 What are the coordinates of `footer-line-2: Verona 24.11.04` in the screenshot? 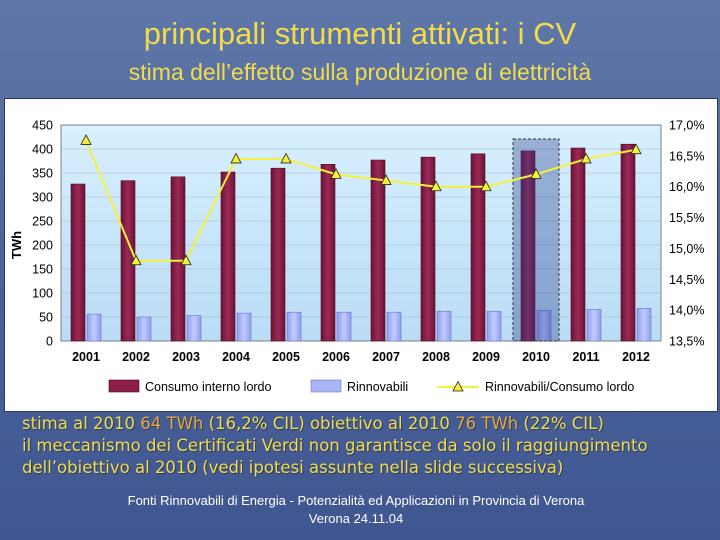 It's located at (356, 518).